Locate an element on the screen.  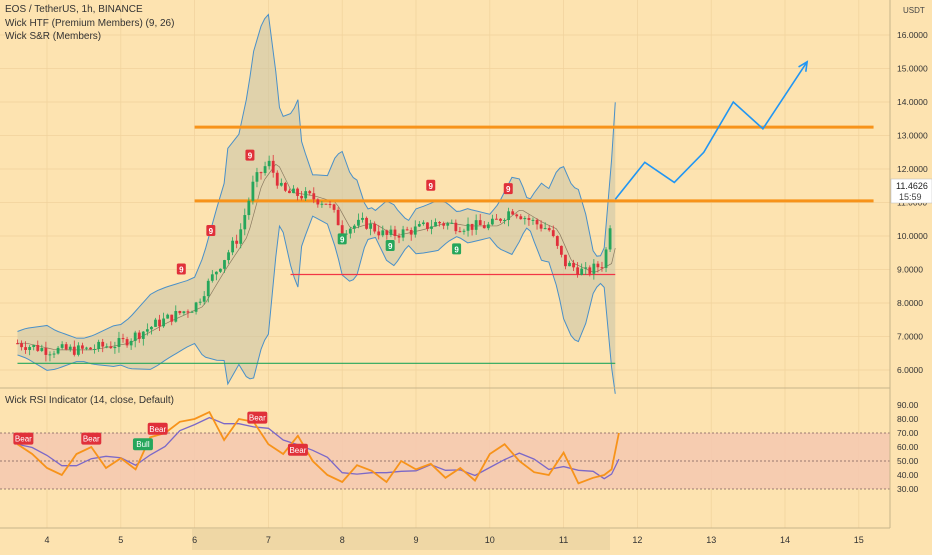
price-tick-label: 7.0000 is located at coordinates (910, 337).